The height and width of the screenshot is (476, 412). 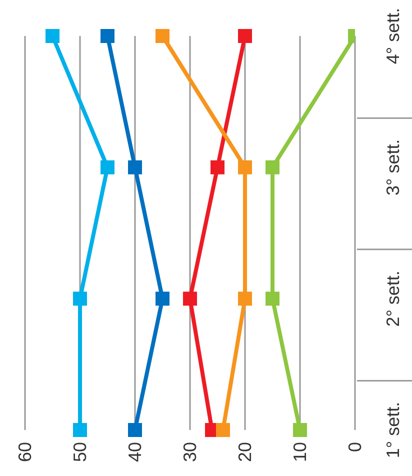 I want to click on y-tick-label: 3° sett., so click(x=393, y=167).